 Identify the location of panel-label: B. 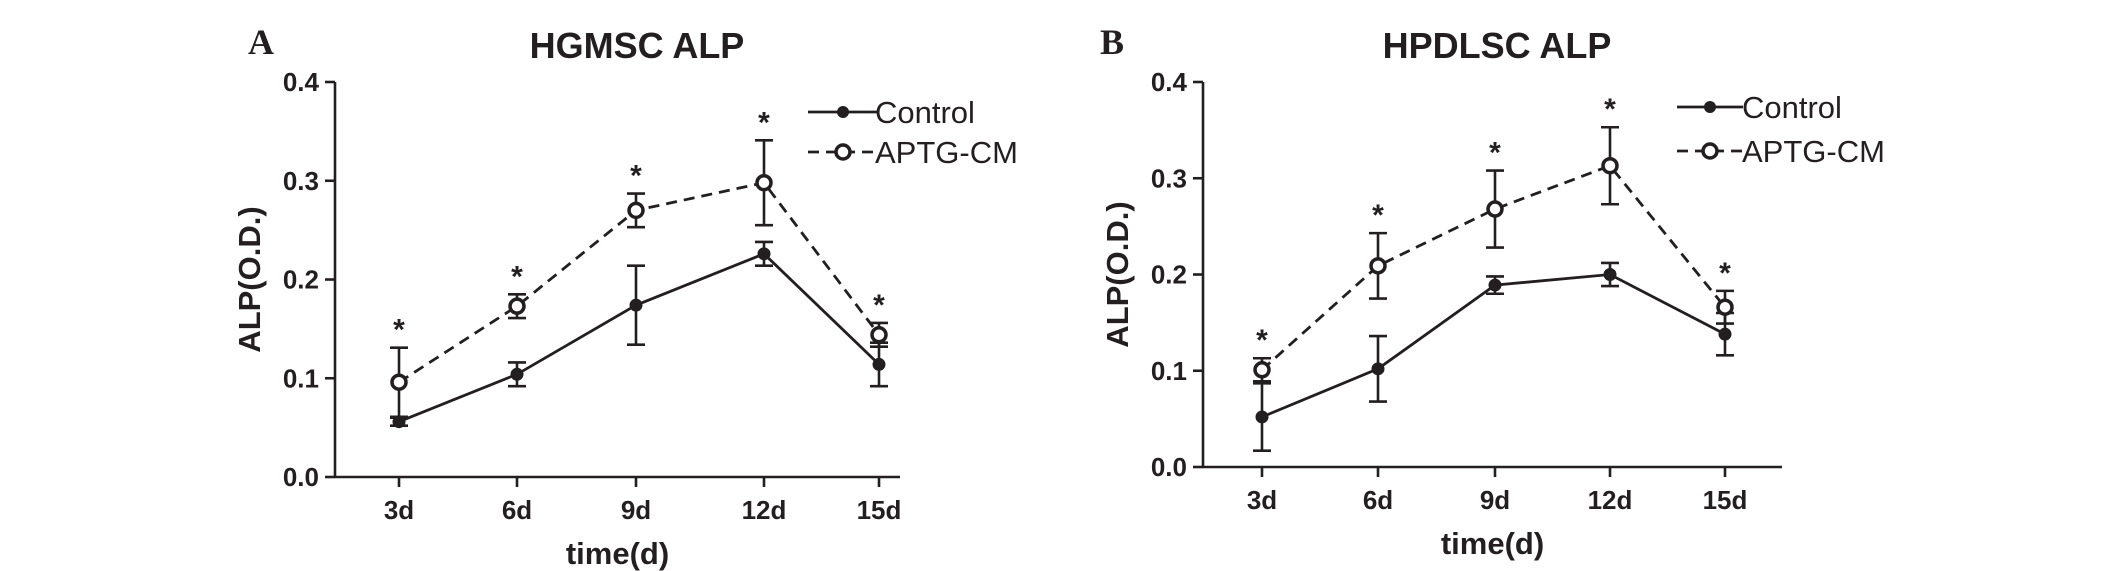
(1112, 42).